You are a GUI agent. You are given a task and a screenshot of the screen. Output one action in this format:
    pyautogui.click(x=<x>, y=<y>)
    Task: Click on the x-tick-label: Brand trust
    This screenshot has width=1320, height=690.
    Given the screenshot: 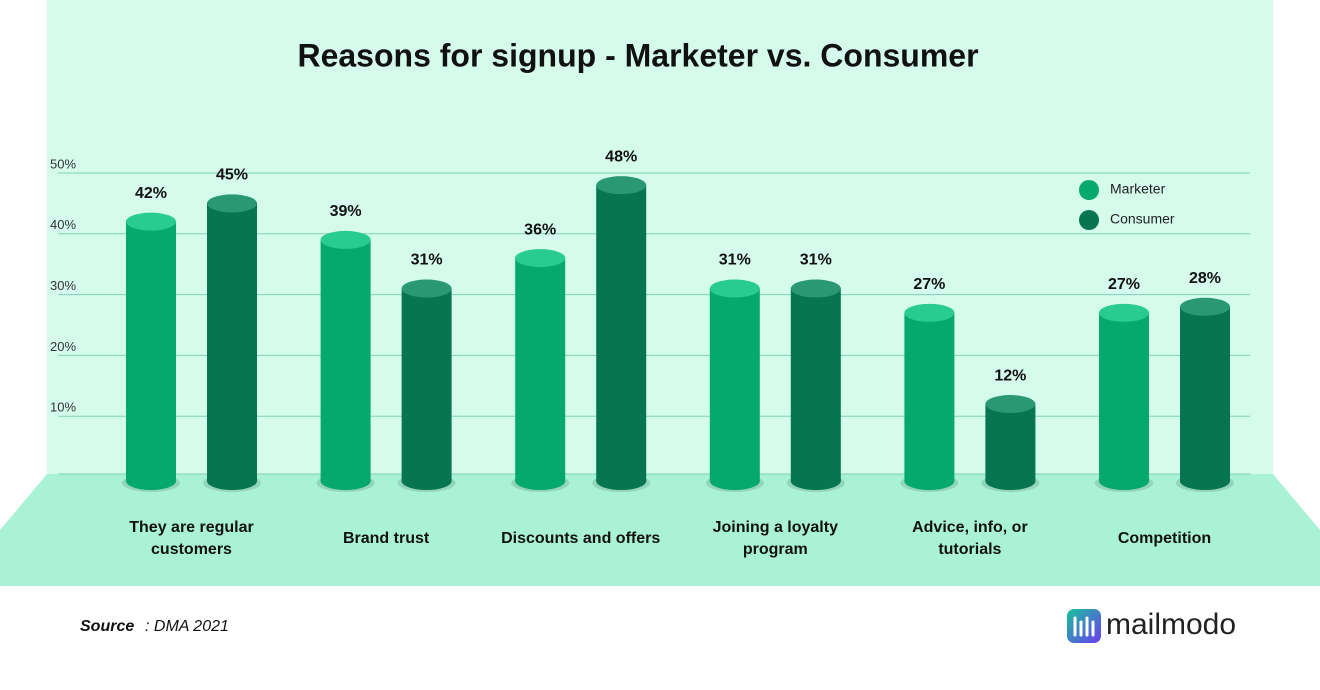 What is the action you would take?
    pyautogui.click(x=386, y=538)
    